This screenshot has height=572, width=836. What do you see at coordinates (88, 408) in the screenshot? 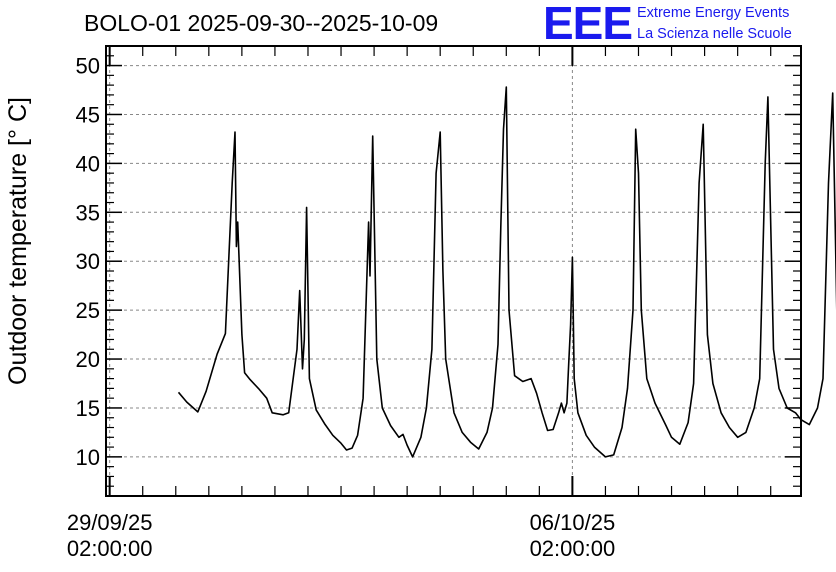
I see `y-tick-label: 15` at bounding box center [88, 408].